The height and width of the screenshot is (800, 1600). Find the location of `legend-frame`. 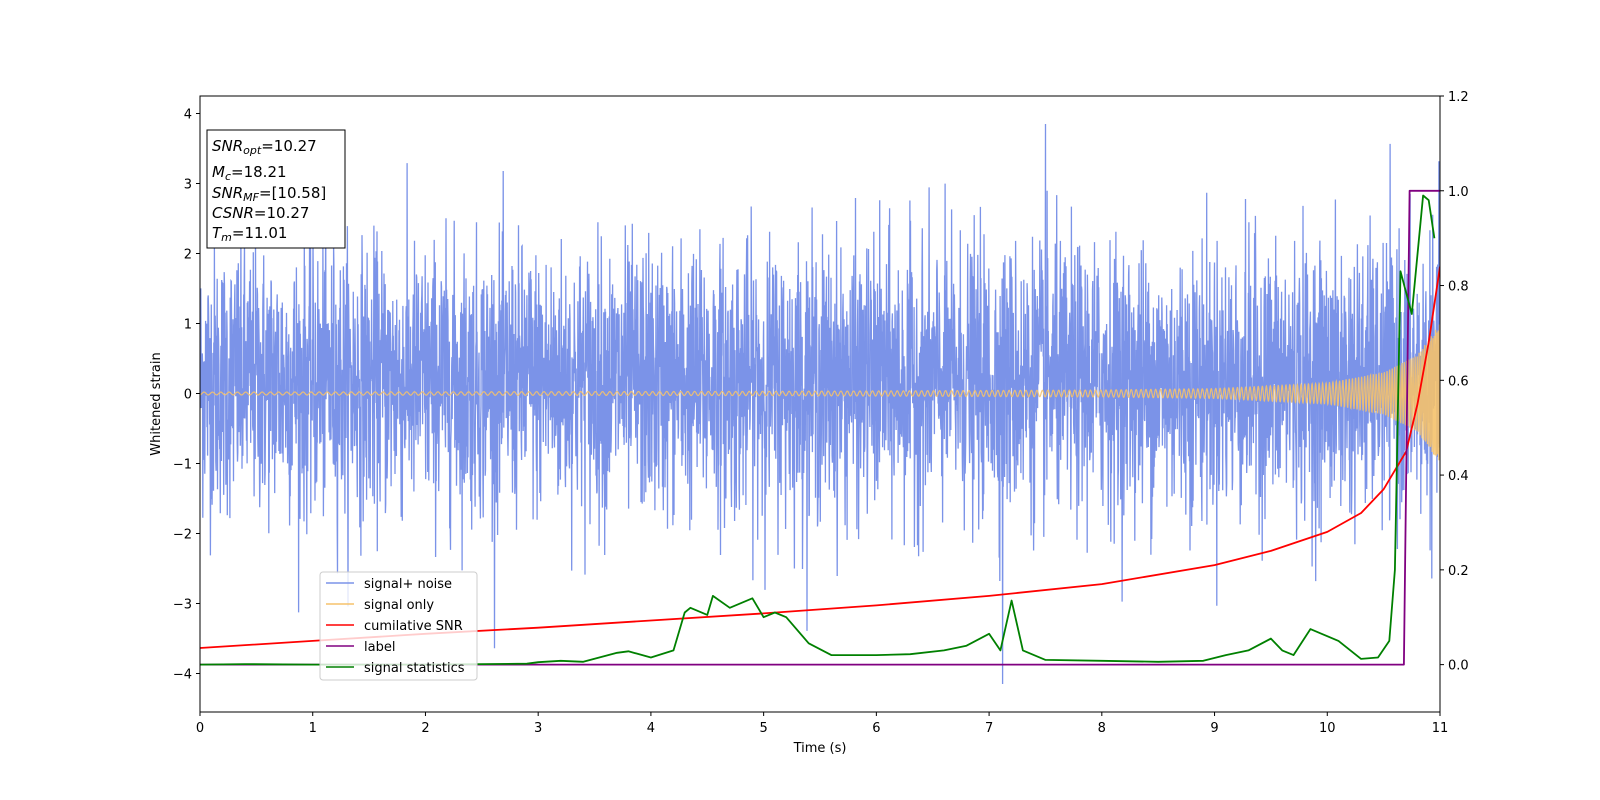

legend-frame is located at coordinates (398, 626).